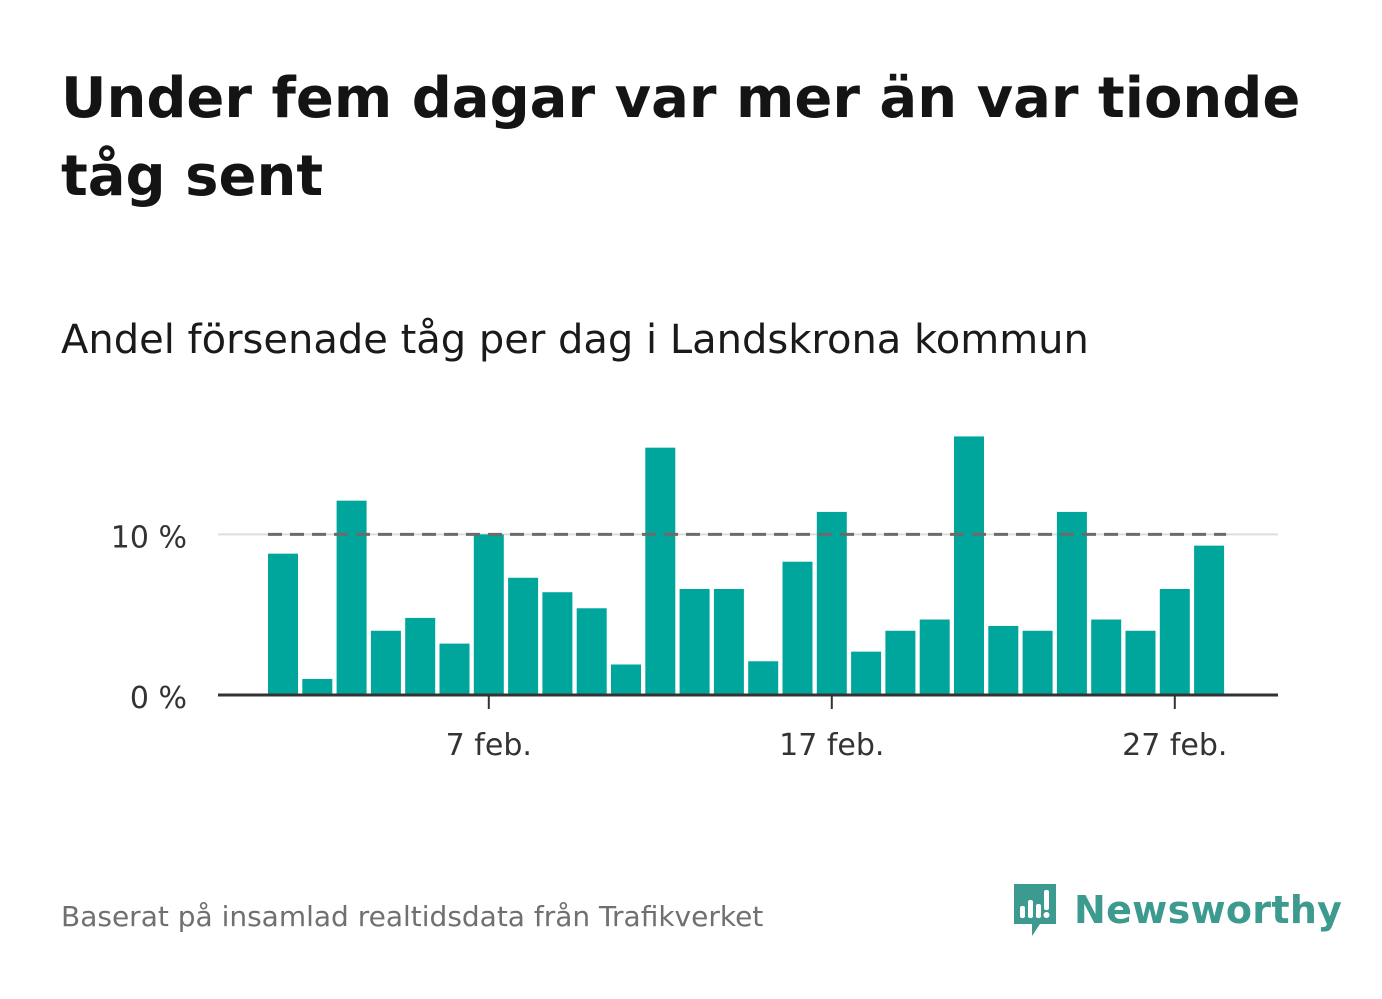  Describe the element at coordinates (158, 698) in the screenshot. I see `y-tick-label: 0 %` at that location.